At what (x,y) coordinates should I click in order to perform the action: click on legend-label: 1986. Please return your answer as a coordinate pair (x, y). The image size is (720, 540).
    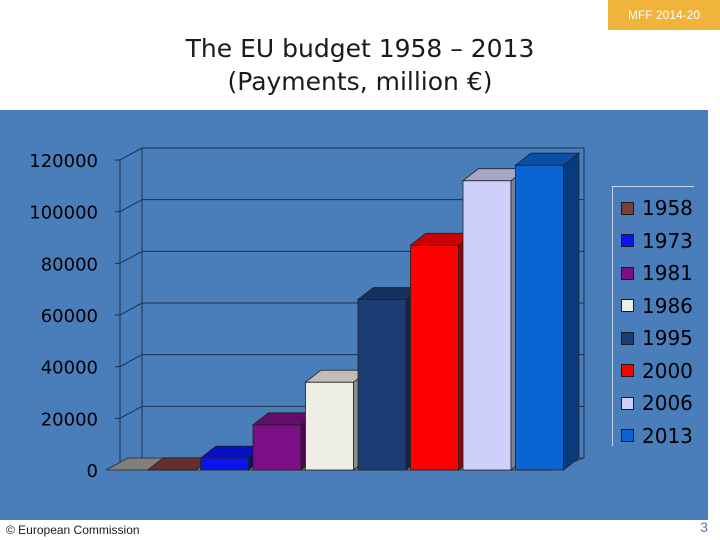
    Looking at the image, I should click on (667, 305).